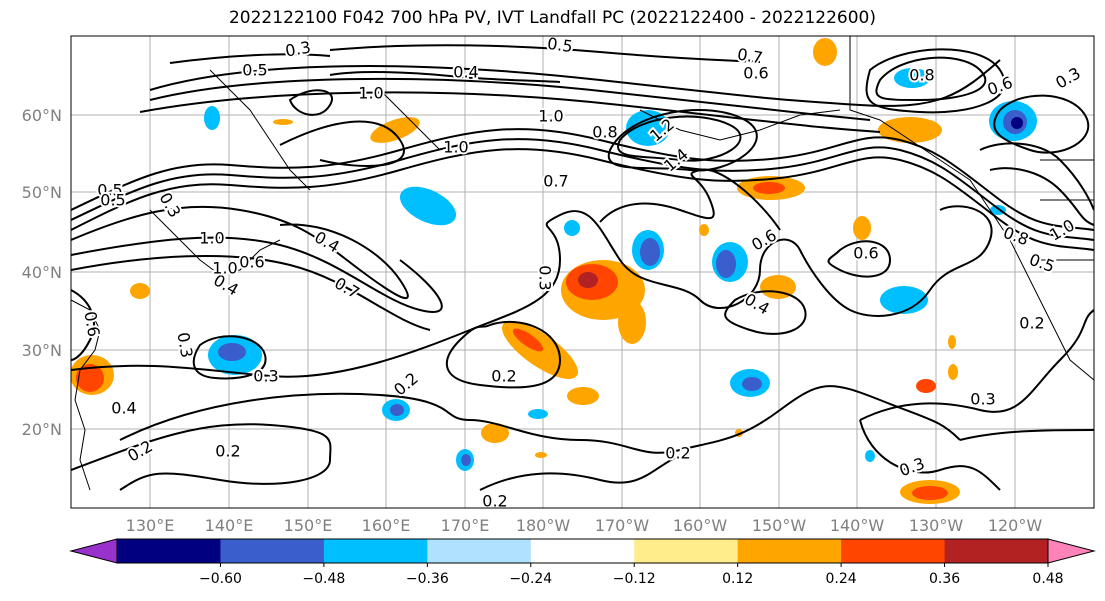 The height and width of the screenshot is (601, 1105). I want to click on colorbar-arrow-low, so click(93, 551).